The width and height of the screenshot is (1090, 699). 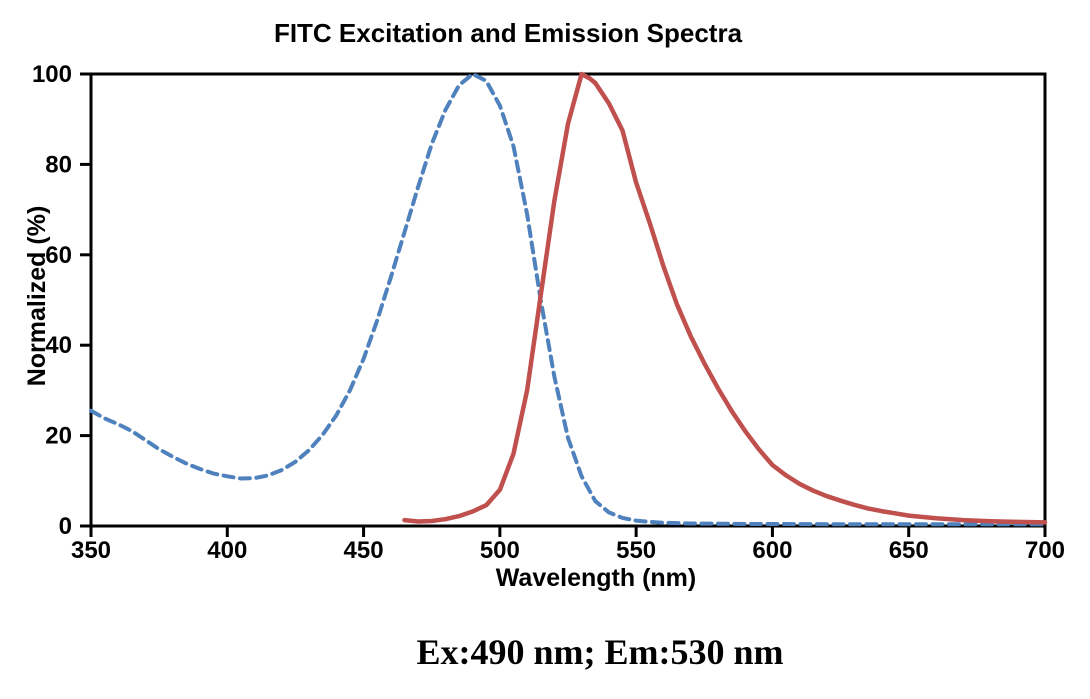 What do you see at coordinates (227, 550) in the screenshot?
I see `x-tick-label: 400` at bounding box center [227, 550].